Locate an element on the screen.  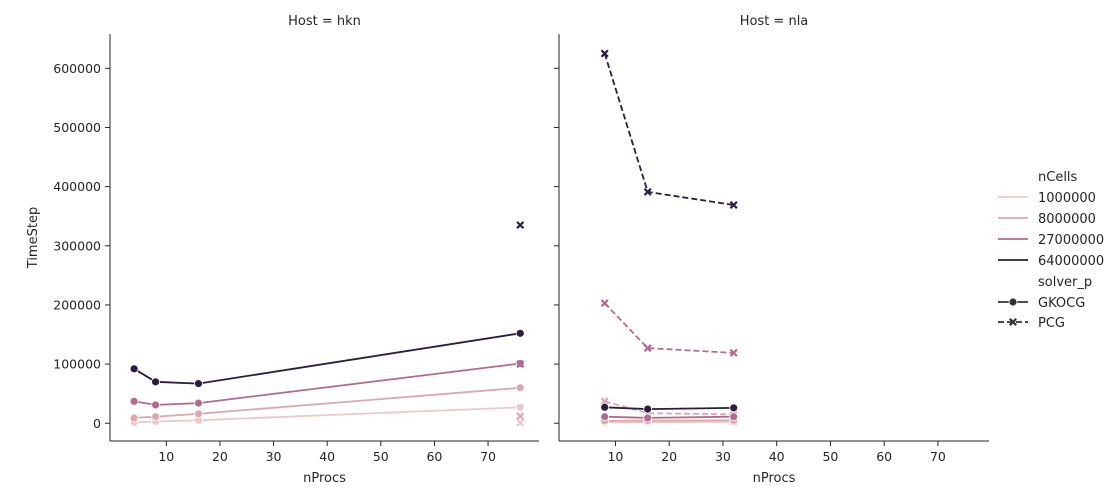
y-tick-label: 100000 is located at coordinates (77, 364).